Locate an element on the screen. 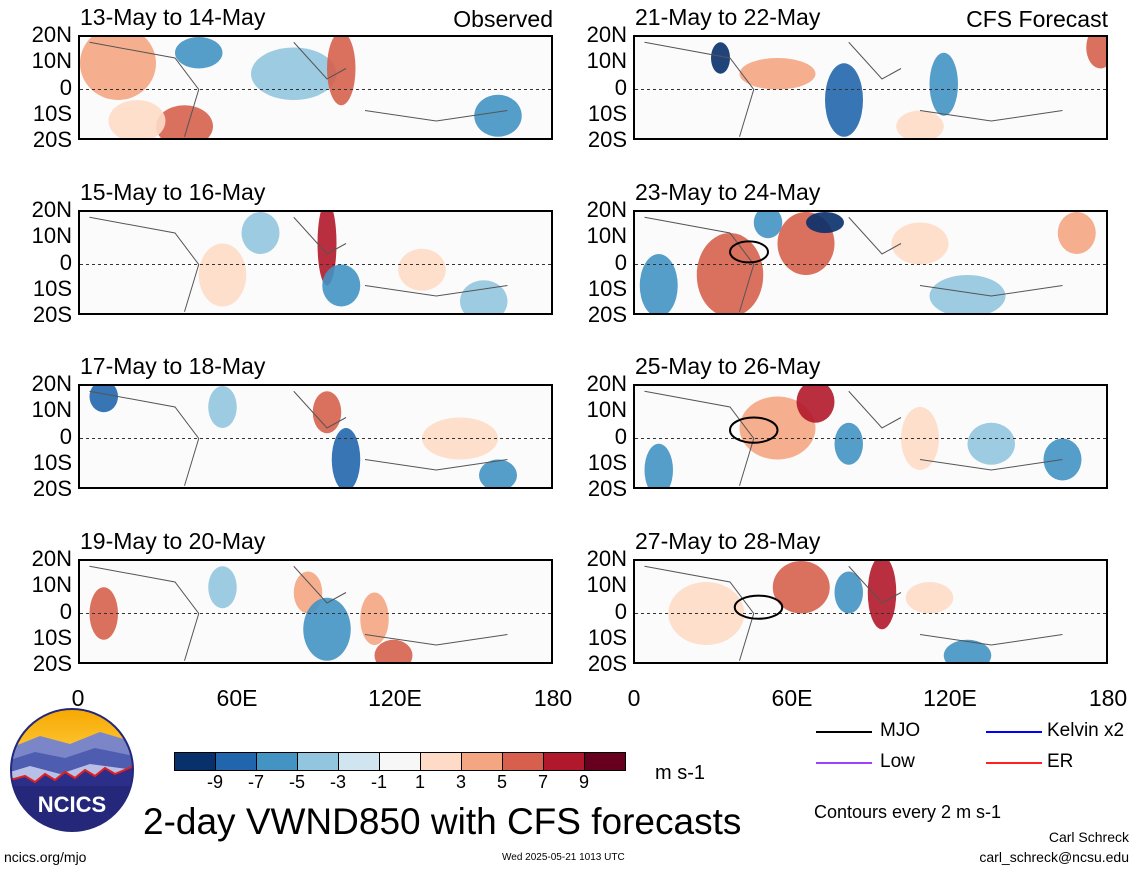 This screenshot has width=1135, height=872. footer-url: ncics.org/mjo is located at coordinates (45, 857).